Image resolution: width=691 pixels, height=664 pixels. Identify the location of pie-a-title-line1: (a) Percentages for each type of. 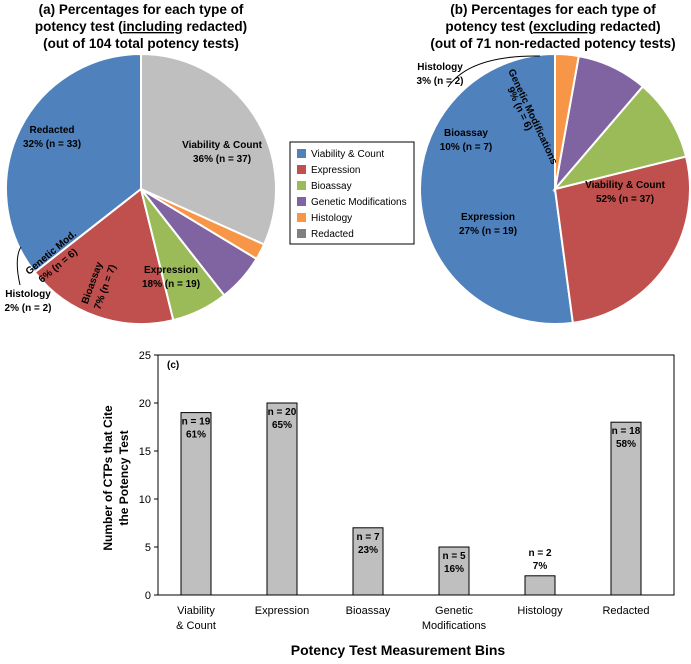
(141, 9).